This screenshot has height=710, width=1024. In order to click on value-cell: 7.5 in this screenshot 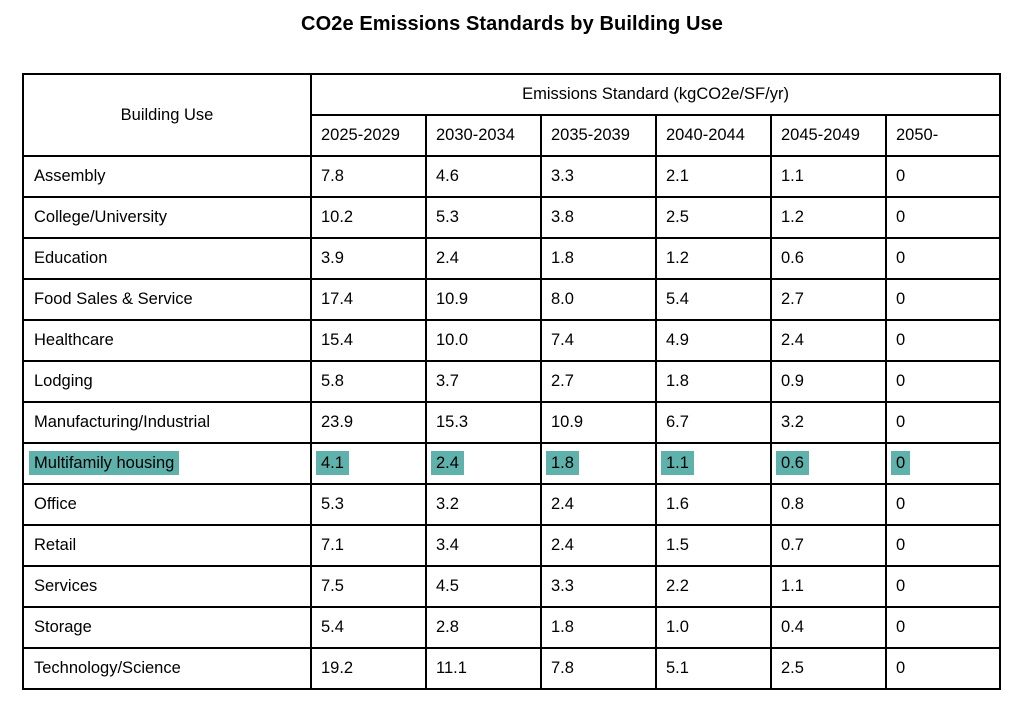, I will do `click(368, 586)`.